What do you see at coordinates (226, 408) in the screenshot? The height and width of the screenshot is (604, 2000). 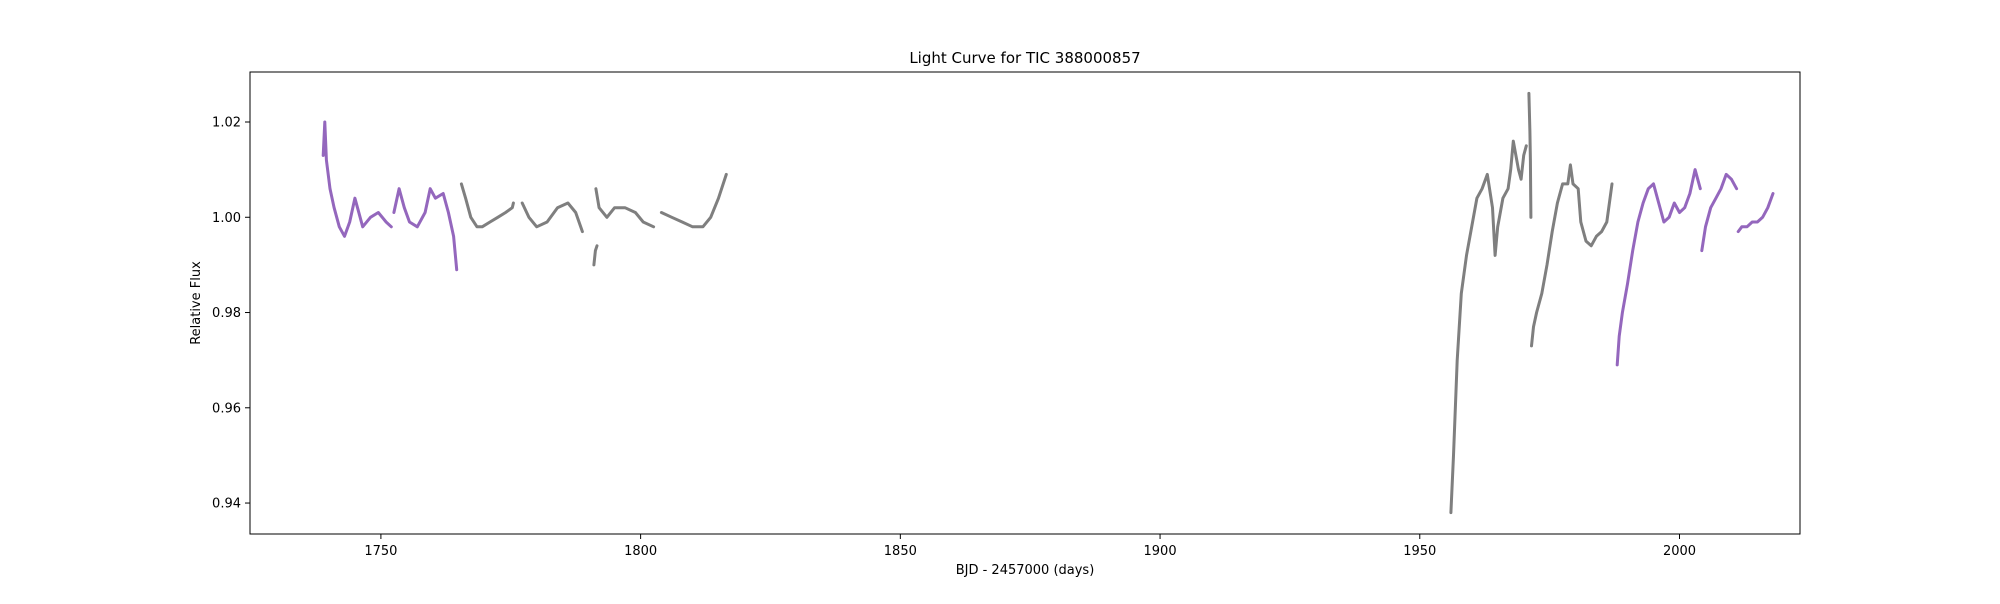 I see `y-tick-label: 0.96` at bounding box center [226, 408].